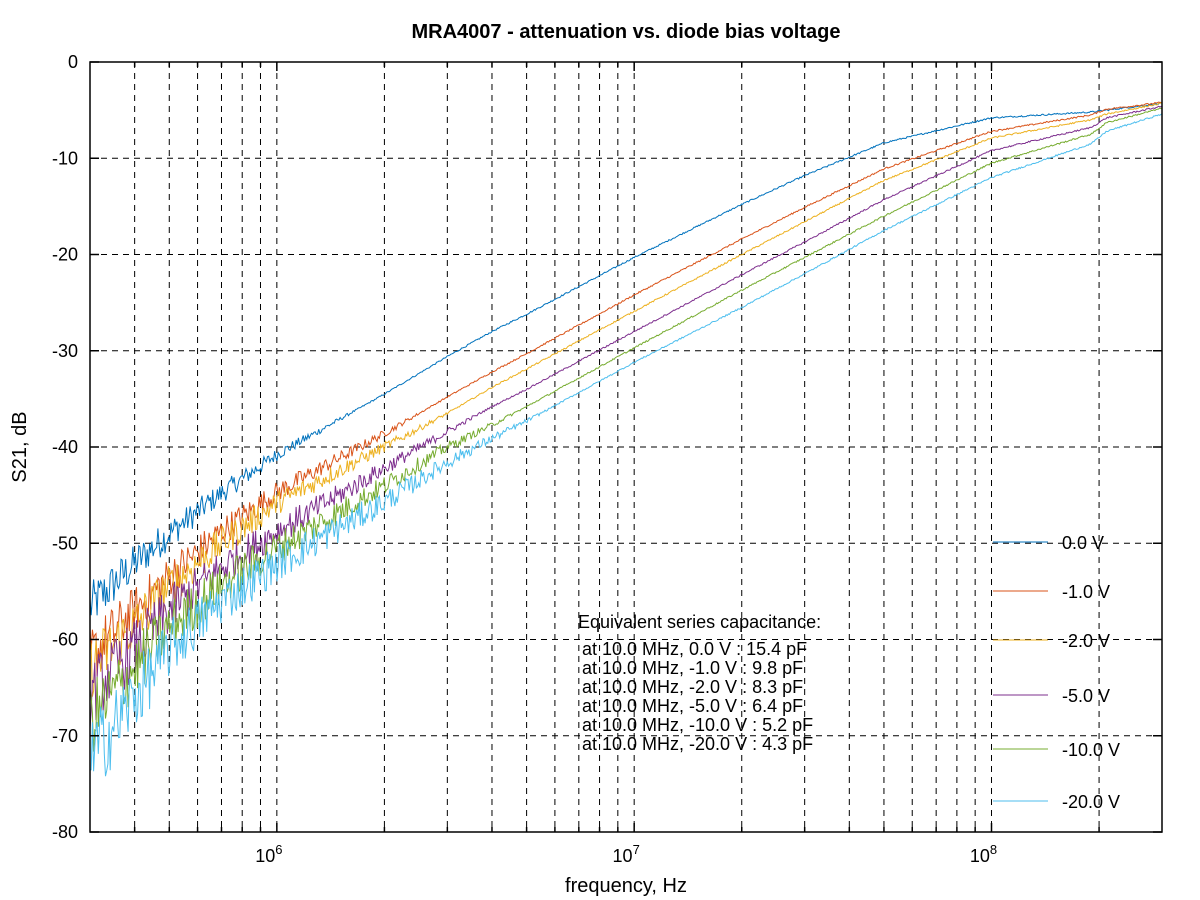 This screenshot has width=1200, height=900. I want to click on legend-item: -20.0 V, so click(1056, 802).